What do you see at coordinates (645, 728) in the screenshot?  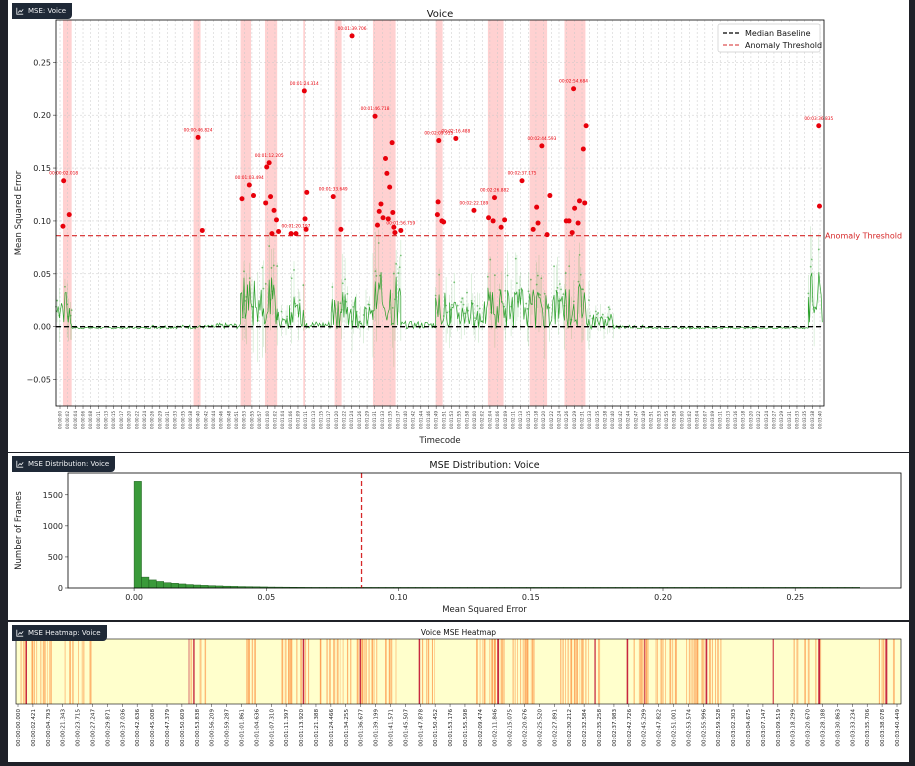 I see `x-tick-label: 00:02:45.299` at bounding box center [645, 728].